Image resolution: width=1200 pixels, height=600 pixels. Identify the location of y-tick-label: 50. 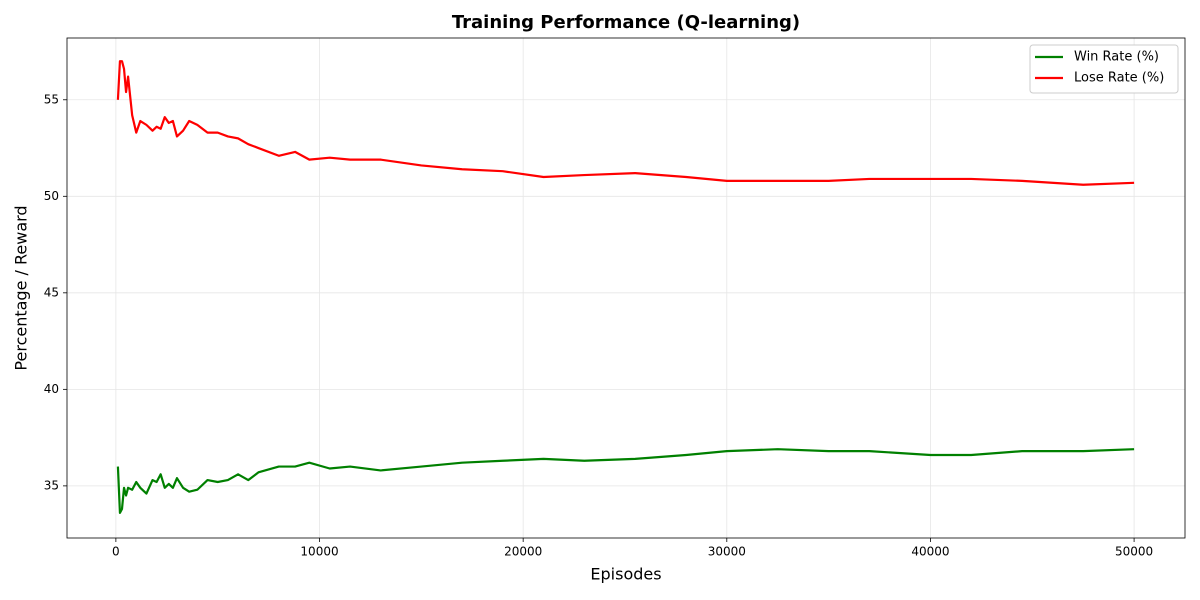
(51, 196).